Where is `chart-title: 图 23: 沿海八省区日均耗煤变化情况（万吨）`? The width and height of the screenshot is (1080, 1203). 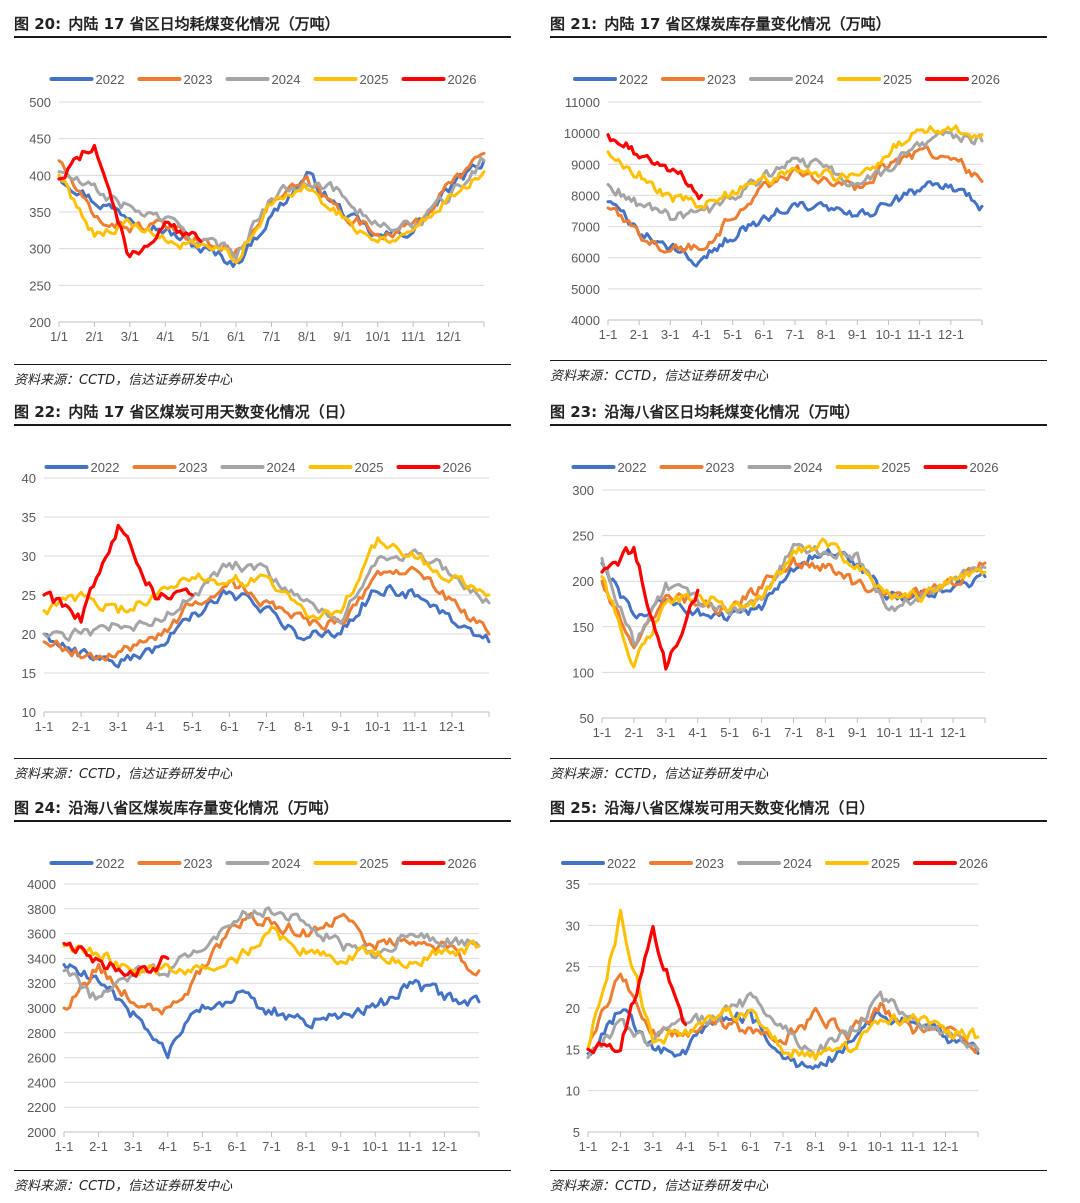
chart-title: 图 23: 沿海八省区日均耗煤变化情况（万吨） is located at coordinates (798, 413).